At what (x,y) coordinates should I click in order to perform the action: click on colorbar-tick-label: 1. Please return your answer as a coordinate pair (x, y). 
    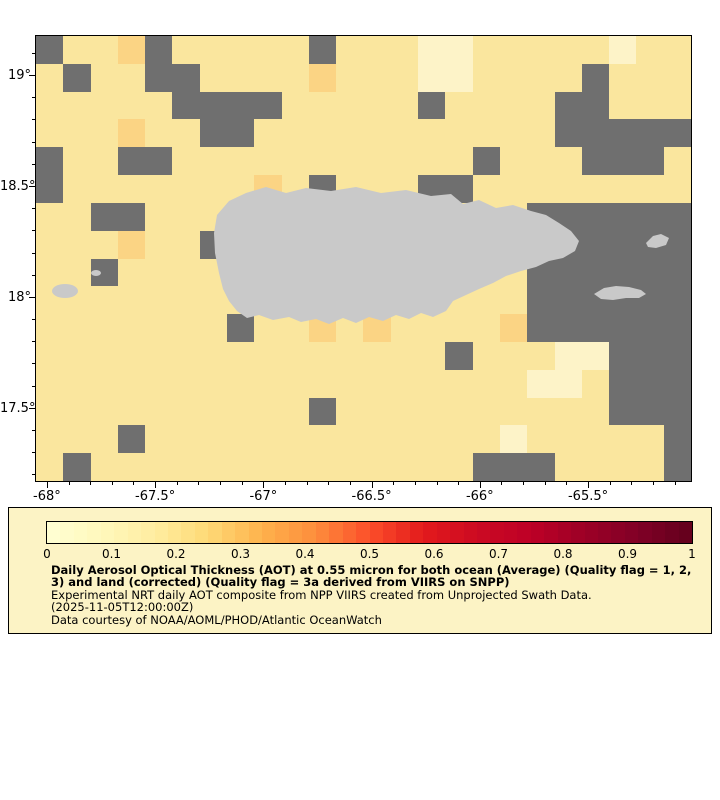
    Looking at the image, I should click on (692, 554).